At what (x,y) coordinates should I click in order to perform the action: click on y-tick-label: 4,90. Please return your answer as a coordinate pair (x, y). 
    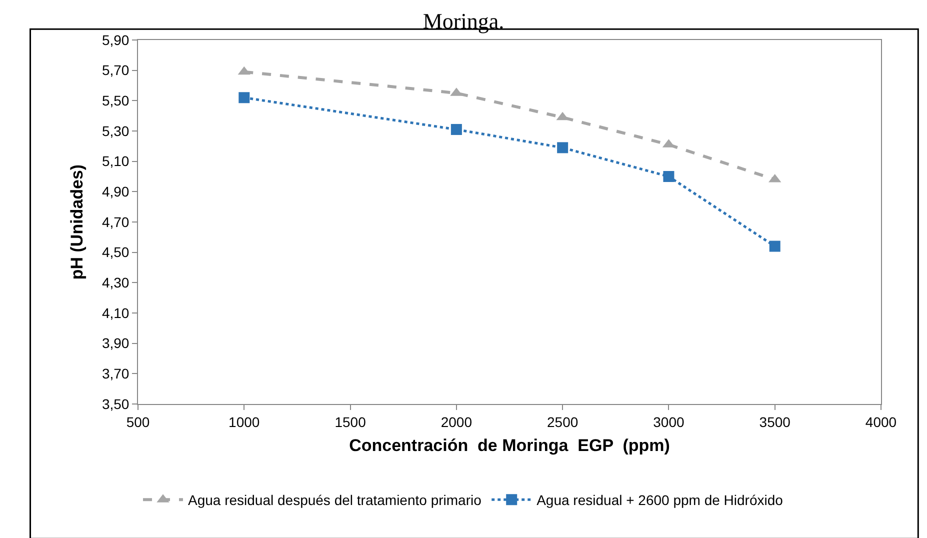
    Looking at the image, I should click on (116, 192).